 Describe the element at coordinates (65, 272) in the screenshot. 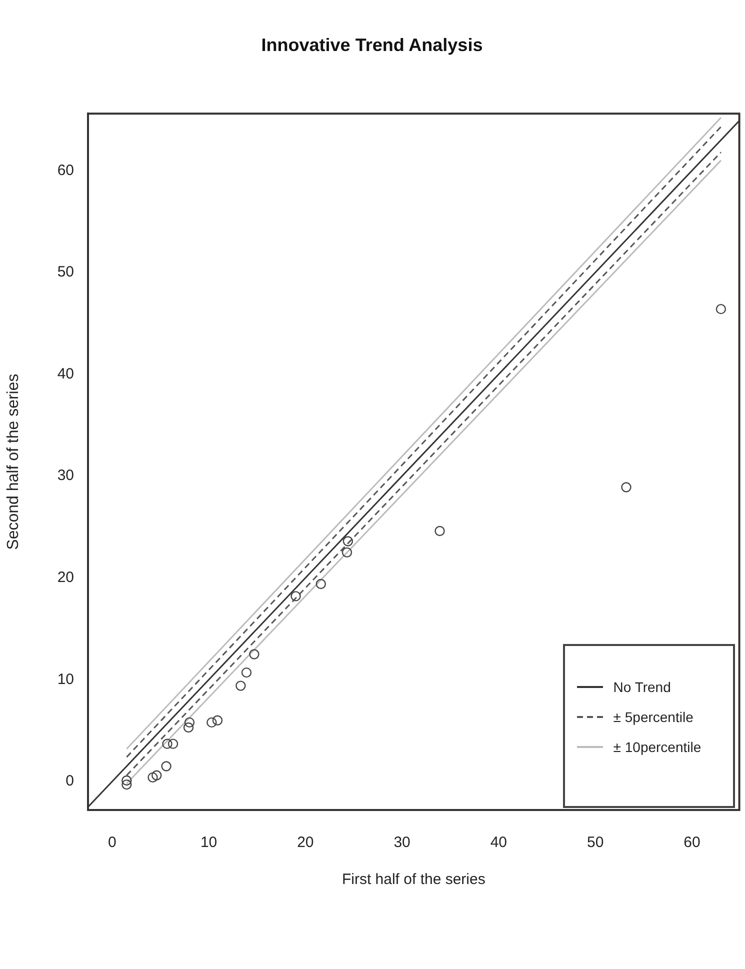

I see `y-tick-label: 50` at that location.